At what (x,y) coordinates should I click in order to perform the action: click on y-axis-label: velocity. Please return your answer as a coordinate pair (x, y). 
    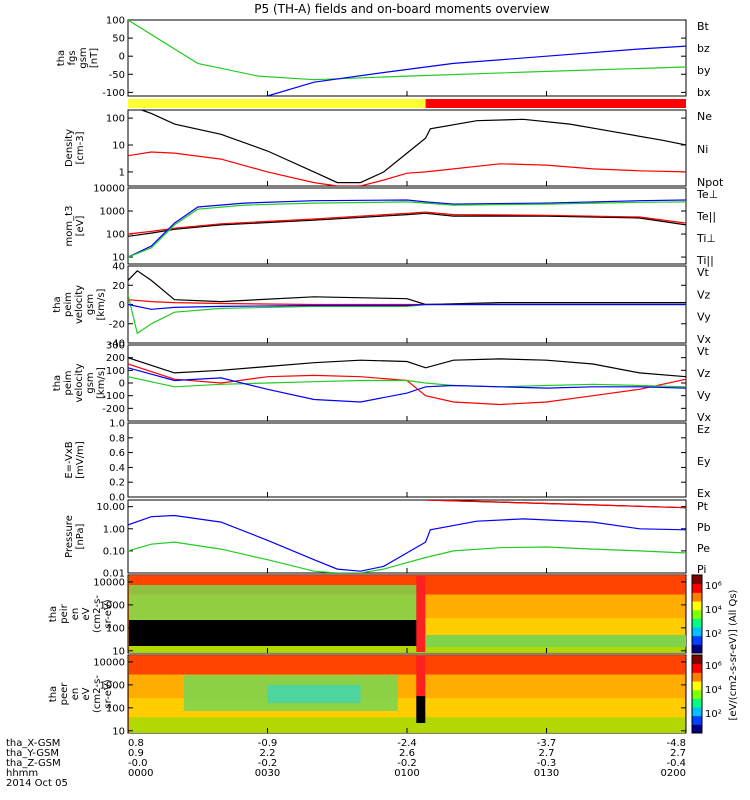
    Looking at the image, I should click on (79, 382).